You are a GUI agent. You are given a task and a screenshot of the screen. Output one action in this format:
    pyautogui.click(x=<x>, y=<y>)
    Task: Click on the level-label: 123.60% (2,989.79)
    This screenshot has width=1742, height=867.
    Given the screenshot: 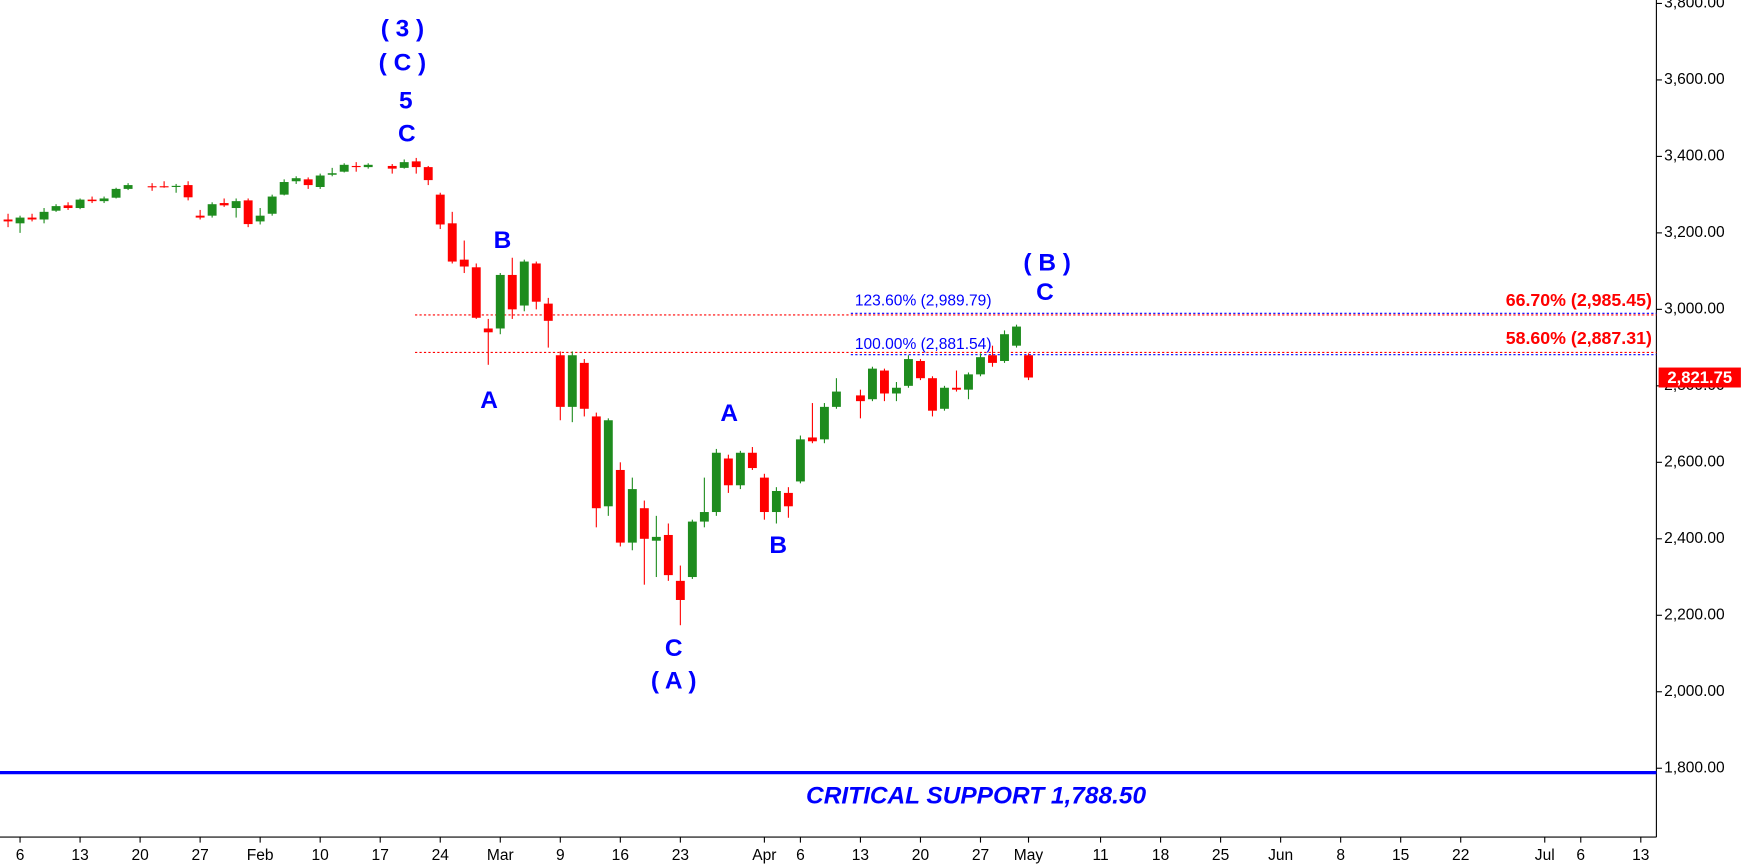 What is the action you would take?
    pyautogui.click(x=923, y=301)
    